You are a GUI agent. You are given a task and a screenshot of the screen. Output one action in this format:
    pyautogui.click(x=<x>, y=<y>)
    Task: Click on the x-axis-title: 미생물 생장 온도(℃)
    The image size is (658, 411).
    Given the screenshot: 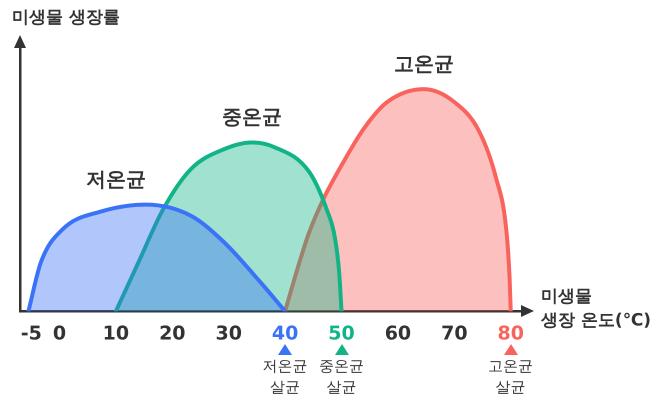 What is the action you would take?
    pyautogui.click(x=596, y=308)
    